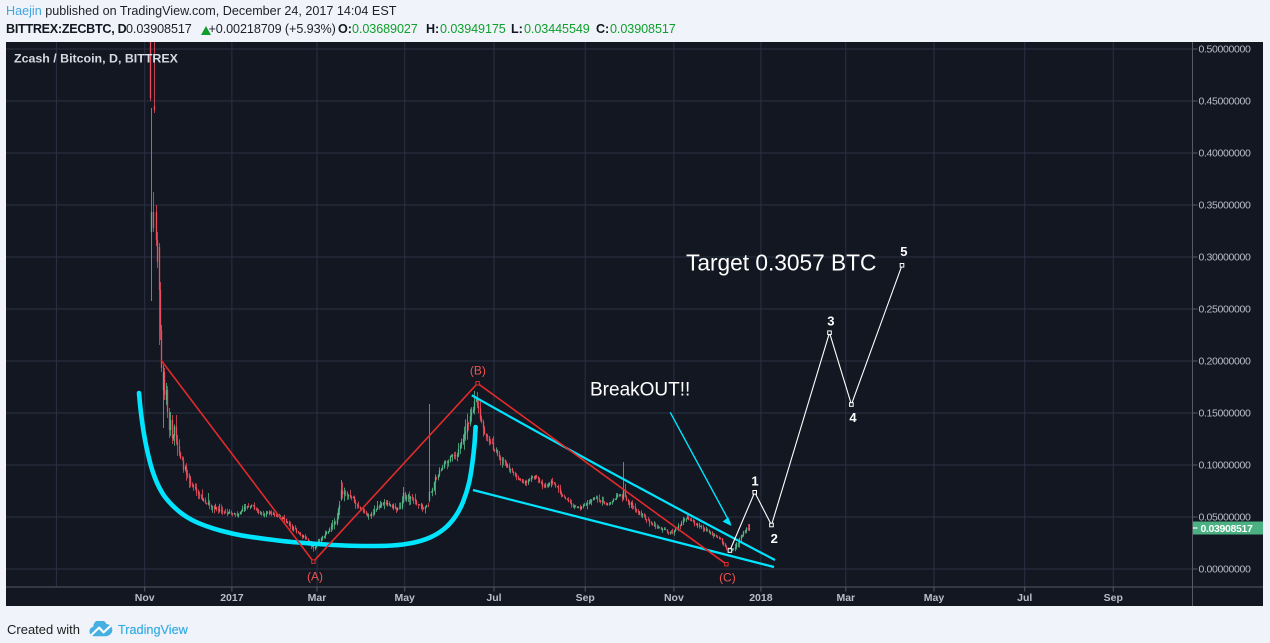  What do you see at coordinates (1225, 570) in the screenshot?
I see `svg-text: 0.00000000` at bounding box center [1225, 570].